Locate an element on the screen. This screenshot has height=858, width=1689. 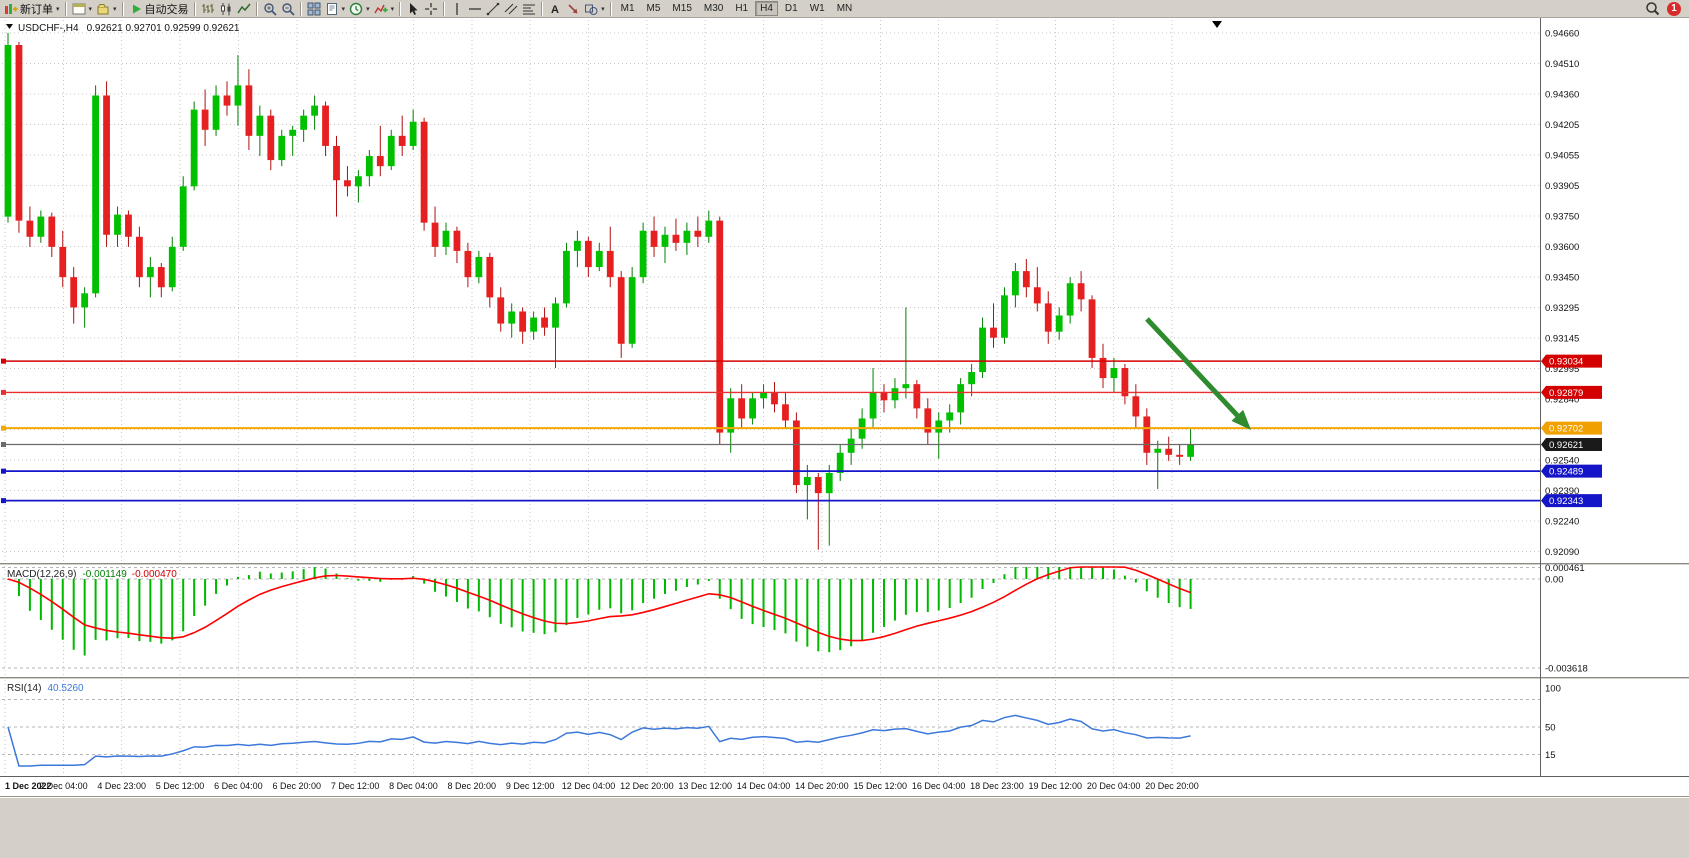
notification-badge: 1 is located at coordinates (1674, 8).